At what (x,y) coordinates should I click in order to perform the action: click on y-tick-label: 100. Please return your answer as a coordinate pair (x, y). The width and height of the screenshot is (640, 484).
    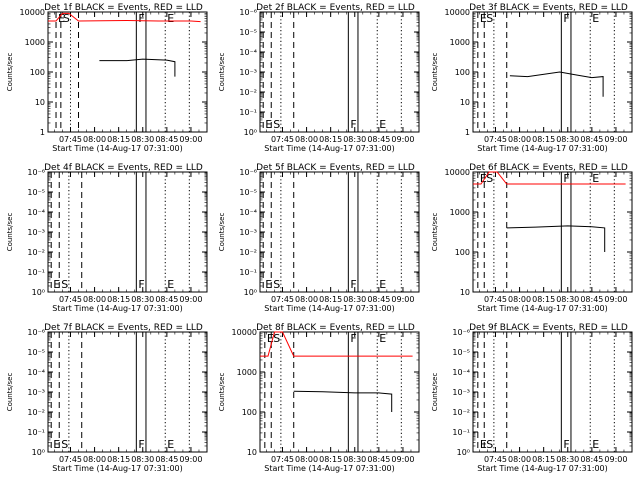
    Looking at the image, I should click on (249, 412).